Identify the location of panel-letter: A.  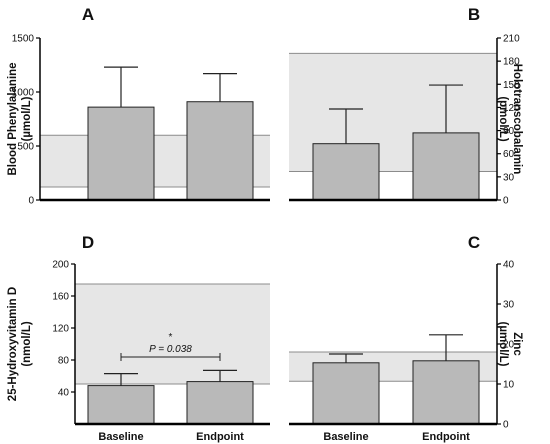
(88, 14).